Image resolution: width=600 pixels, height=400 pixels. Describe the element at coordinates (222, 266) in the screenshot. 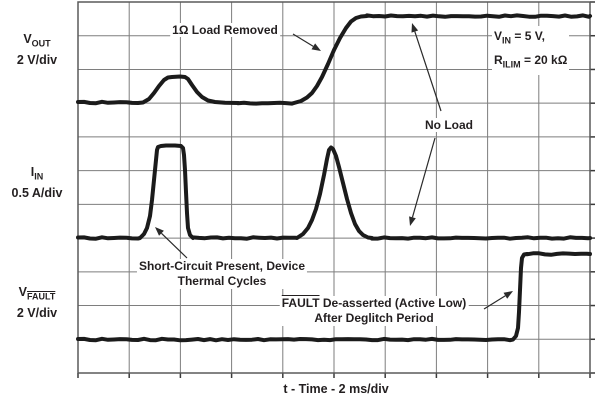

I see `short-circuit-line1: Short-Circuit Present, Device` at that location.